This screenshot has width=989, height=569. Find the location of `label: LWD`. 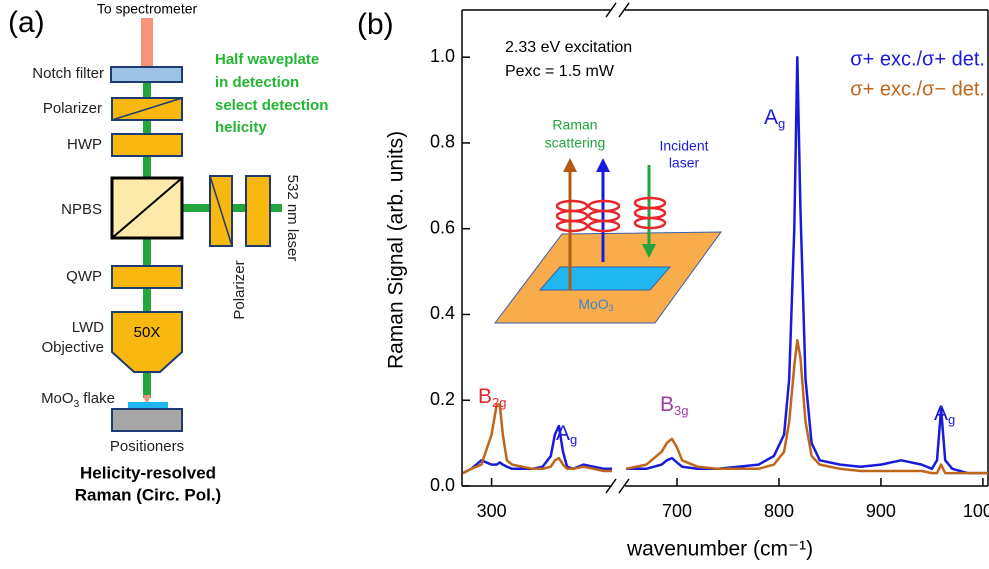

label: LWD is located at coordinates (88, 327).